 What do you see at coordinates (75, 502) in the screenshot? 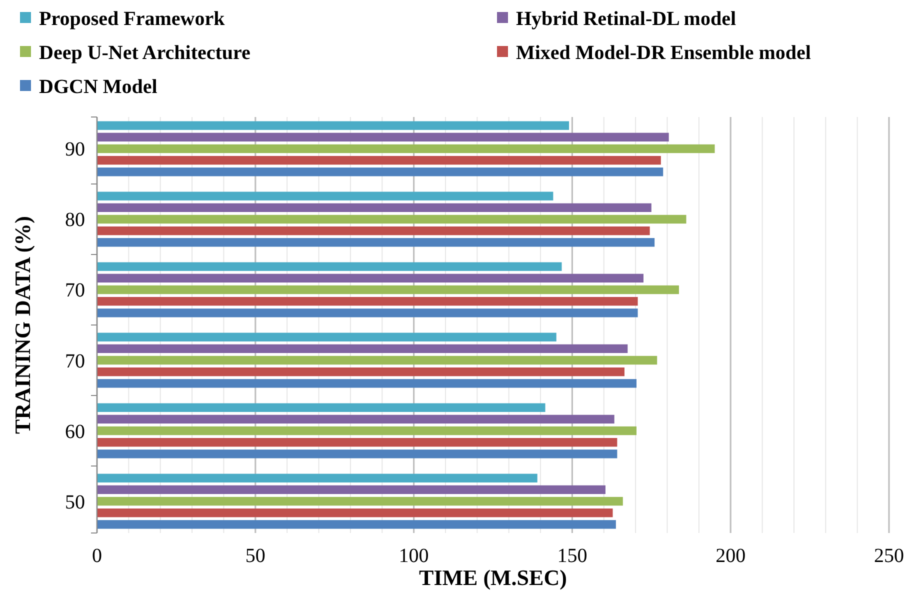
I see `y-tick-label: 50` at bounding box center [75, 502].